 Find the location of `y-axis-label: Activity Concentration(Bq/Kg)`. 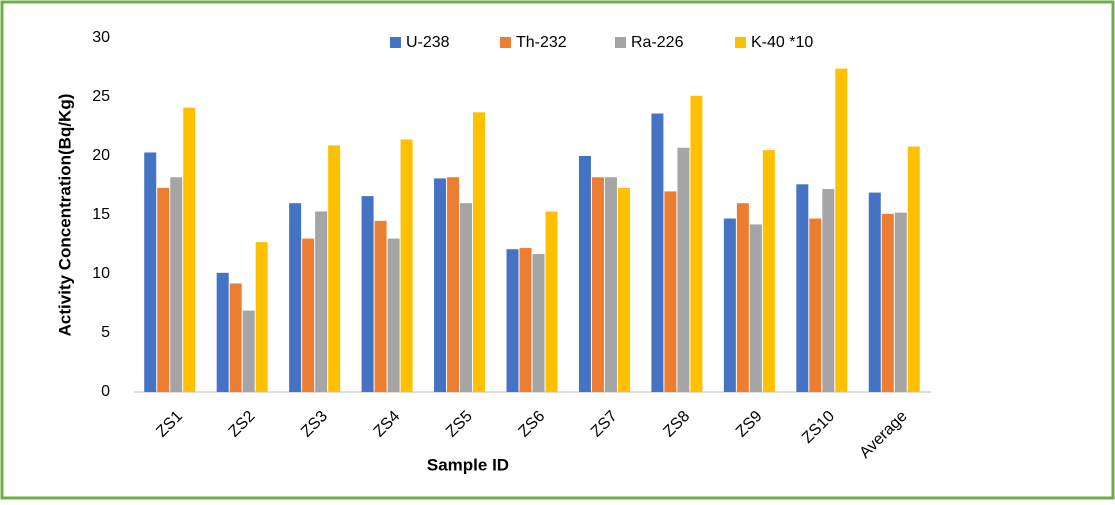

y-axis-label: Activity Concentration(Bq/Kg) is located at coordinates (64, 215).